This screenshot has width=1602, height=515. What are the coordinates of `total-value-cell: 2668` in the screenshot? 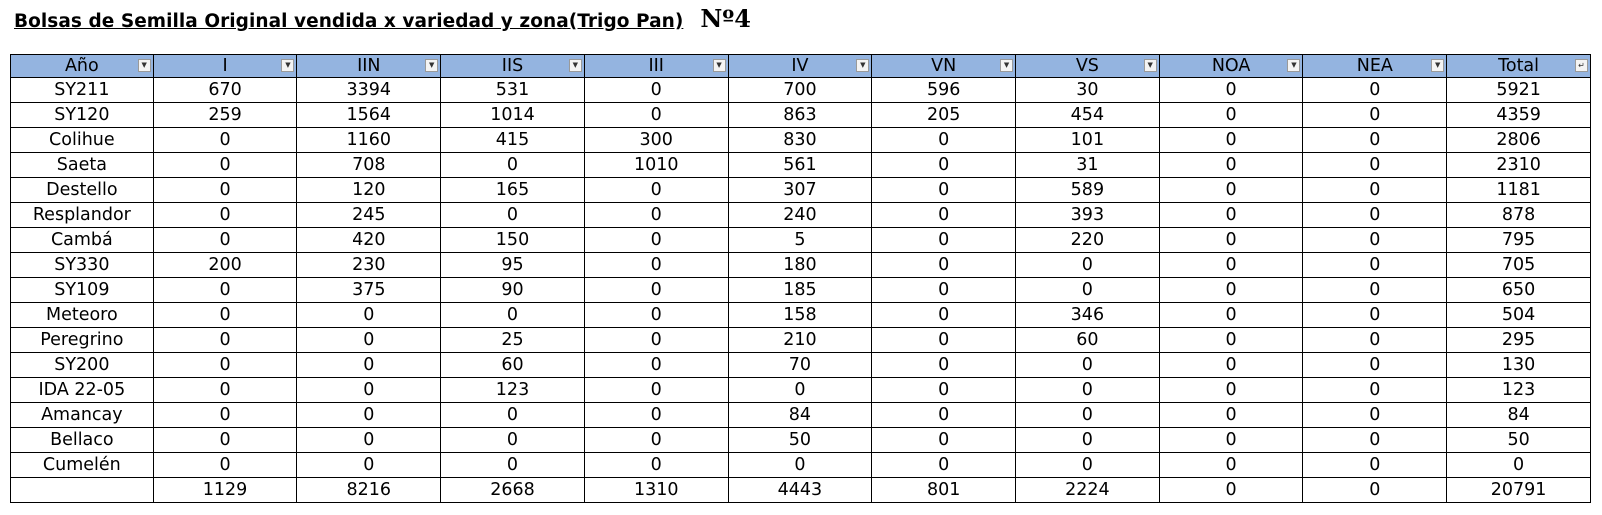 It's located at (512, 490).